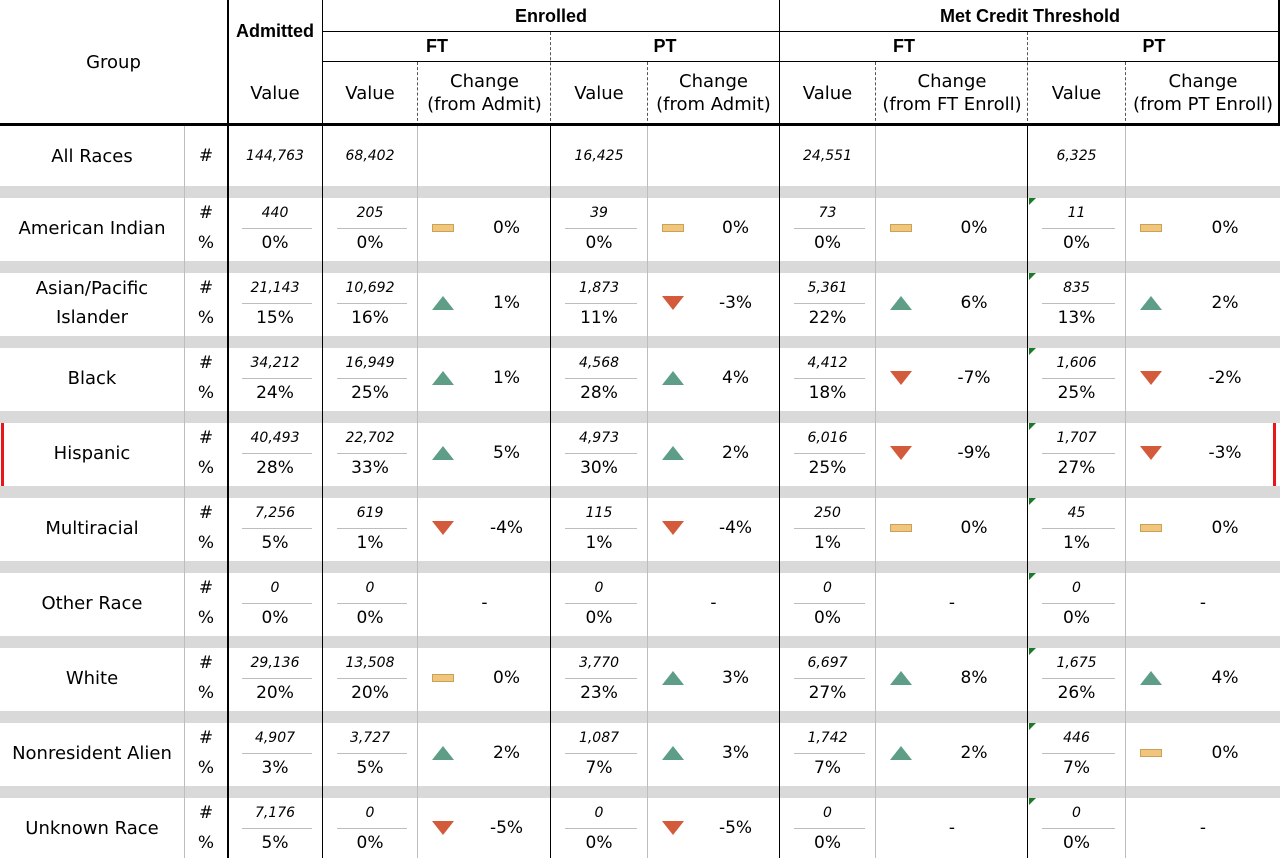 The image size is (1280, 858). Describe the element at coordinates (1076, 513) in the screenshot. I see `value-count: 45` at that location.